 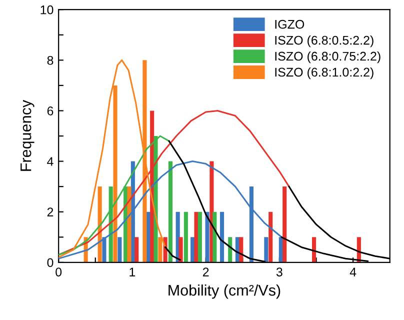 What do you see at coordinates (47, 9) in the screenshot?
I see `y-tick-label: 10` at bounding box center [47, 9].